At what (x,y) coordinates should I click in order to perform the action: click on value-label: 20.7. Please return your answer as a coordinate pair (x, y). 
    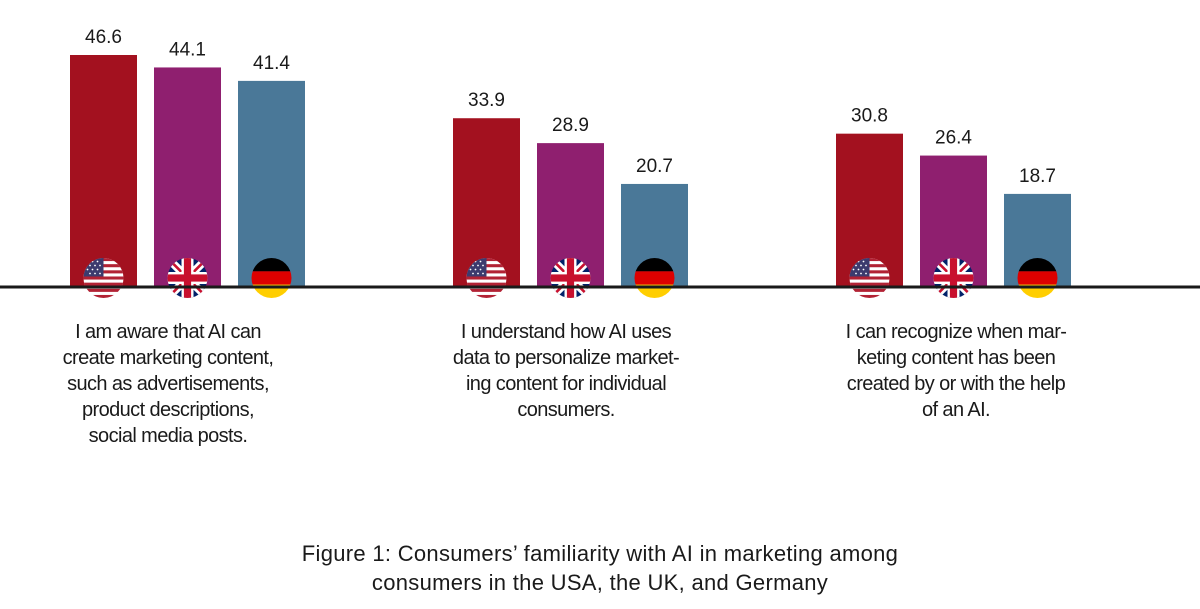
    Looking at the image, I should click on (654, 166).